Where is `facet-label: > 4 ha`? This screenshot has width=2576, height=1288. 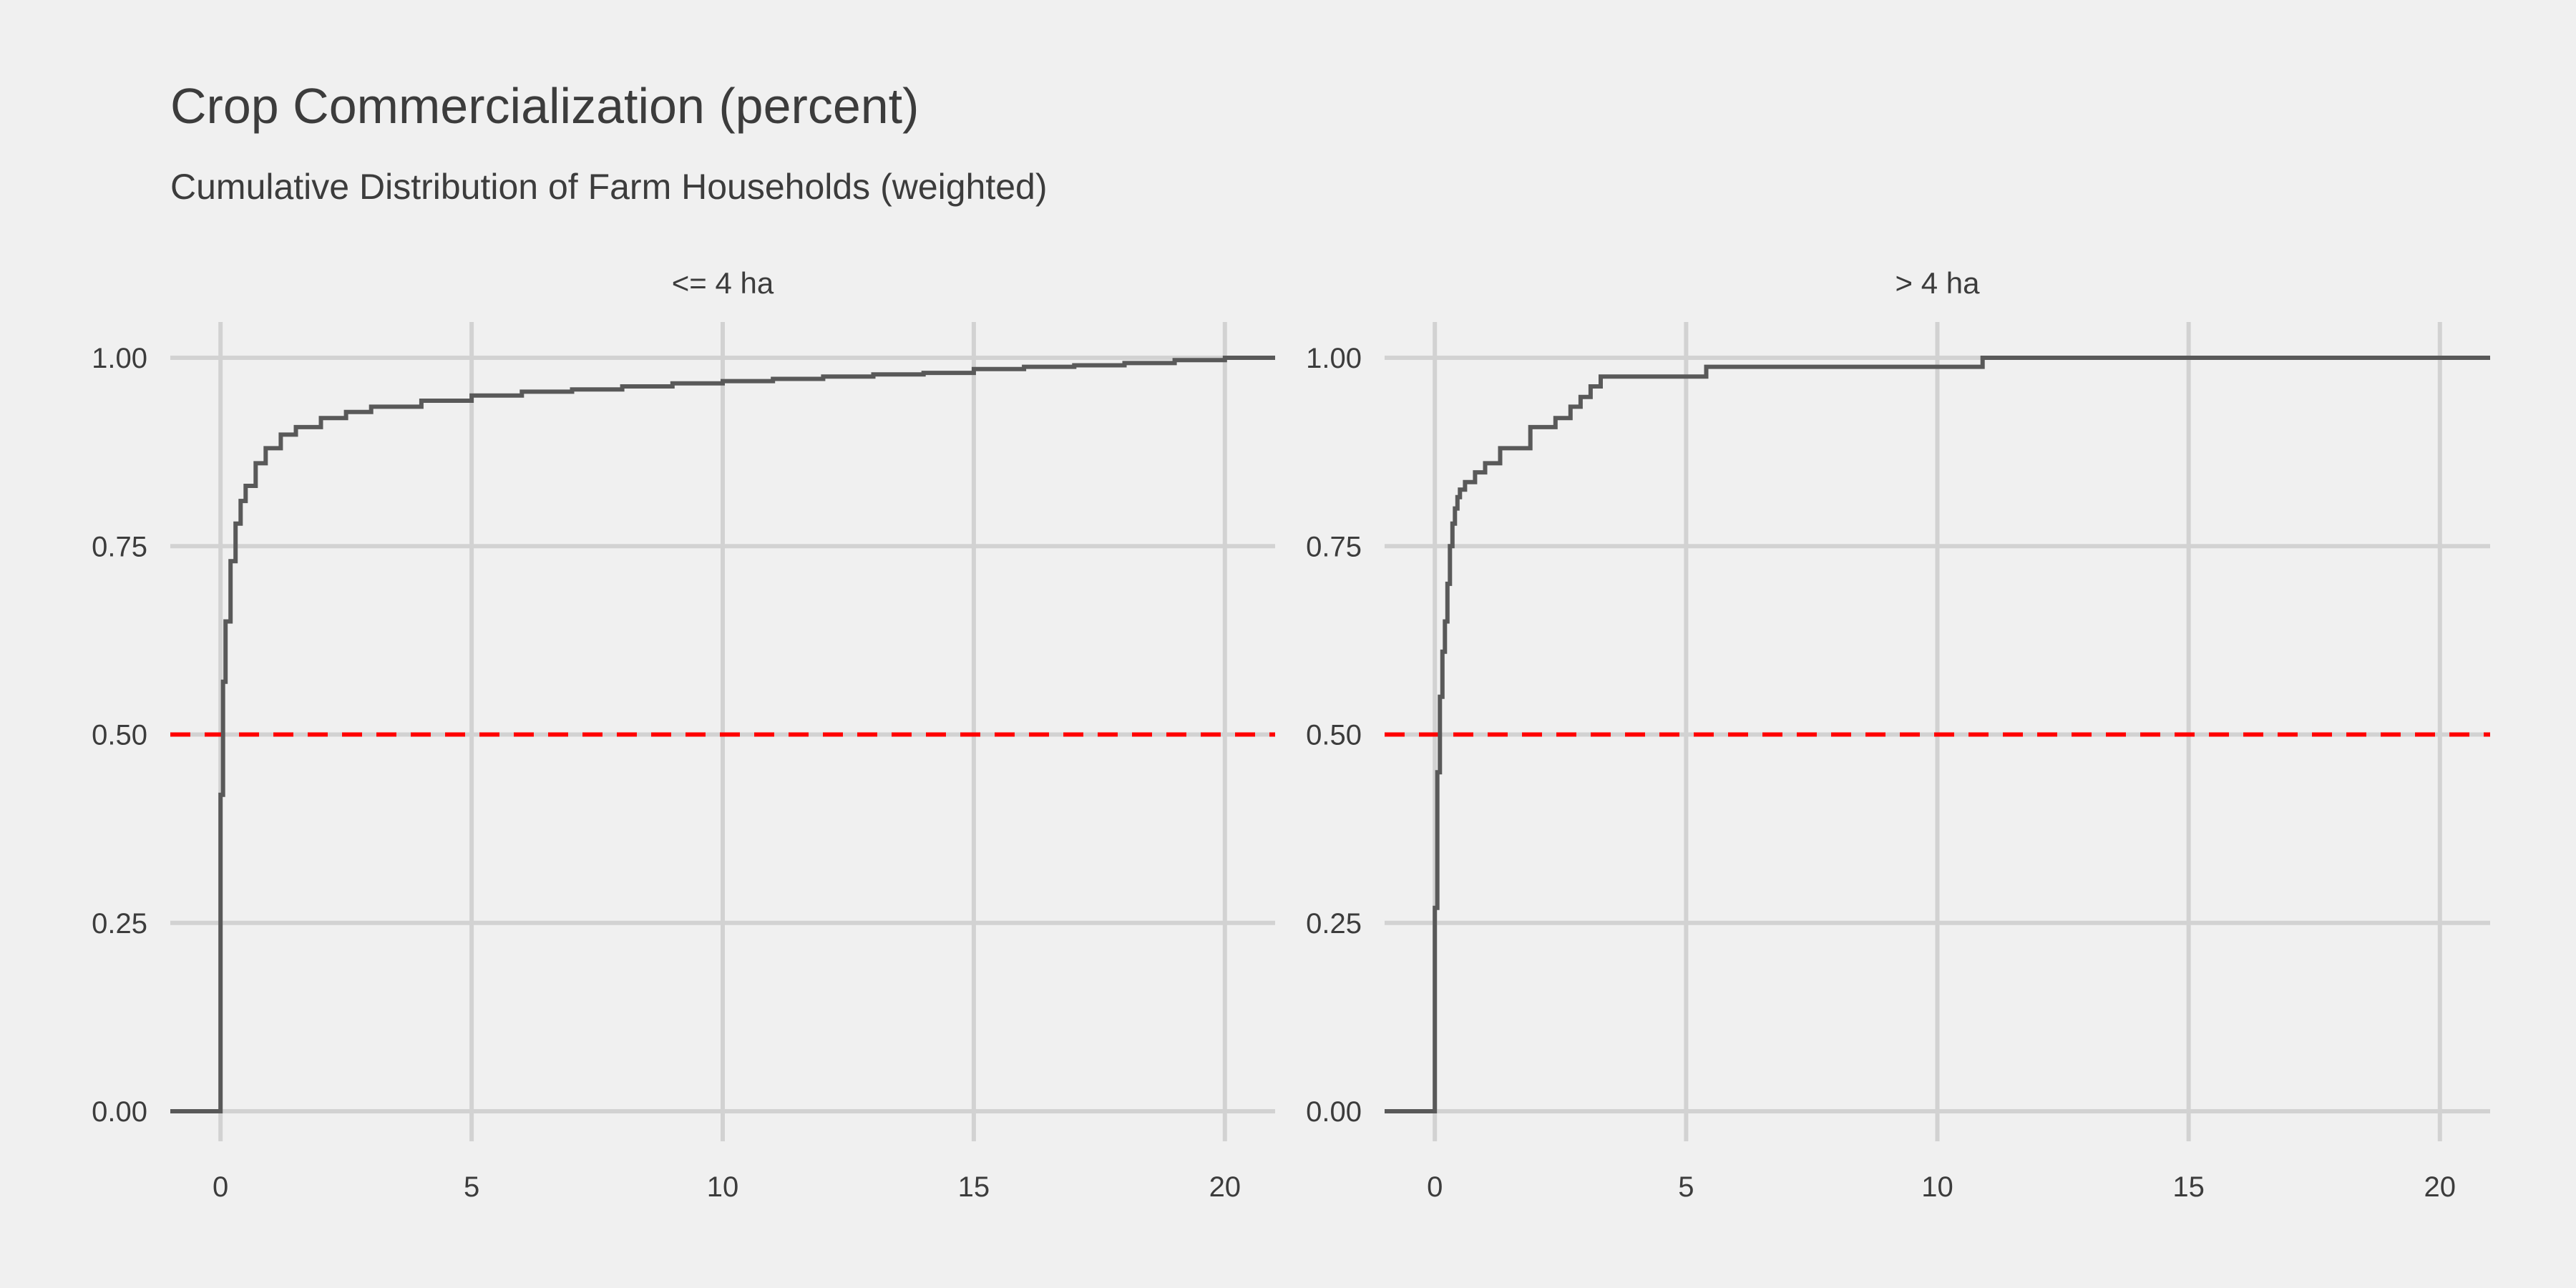 facet-label: > 4 ha is located at coordinates (1938, 283).